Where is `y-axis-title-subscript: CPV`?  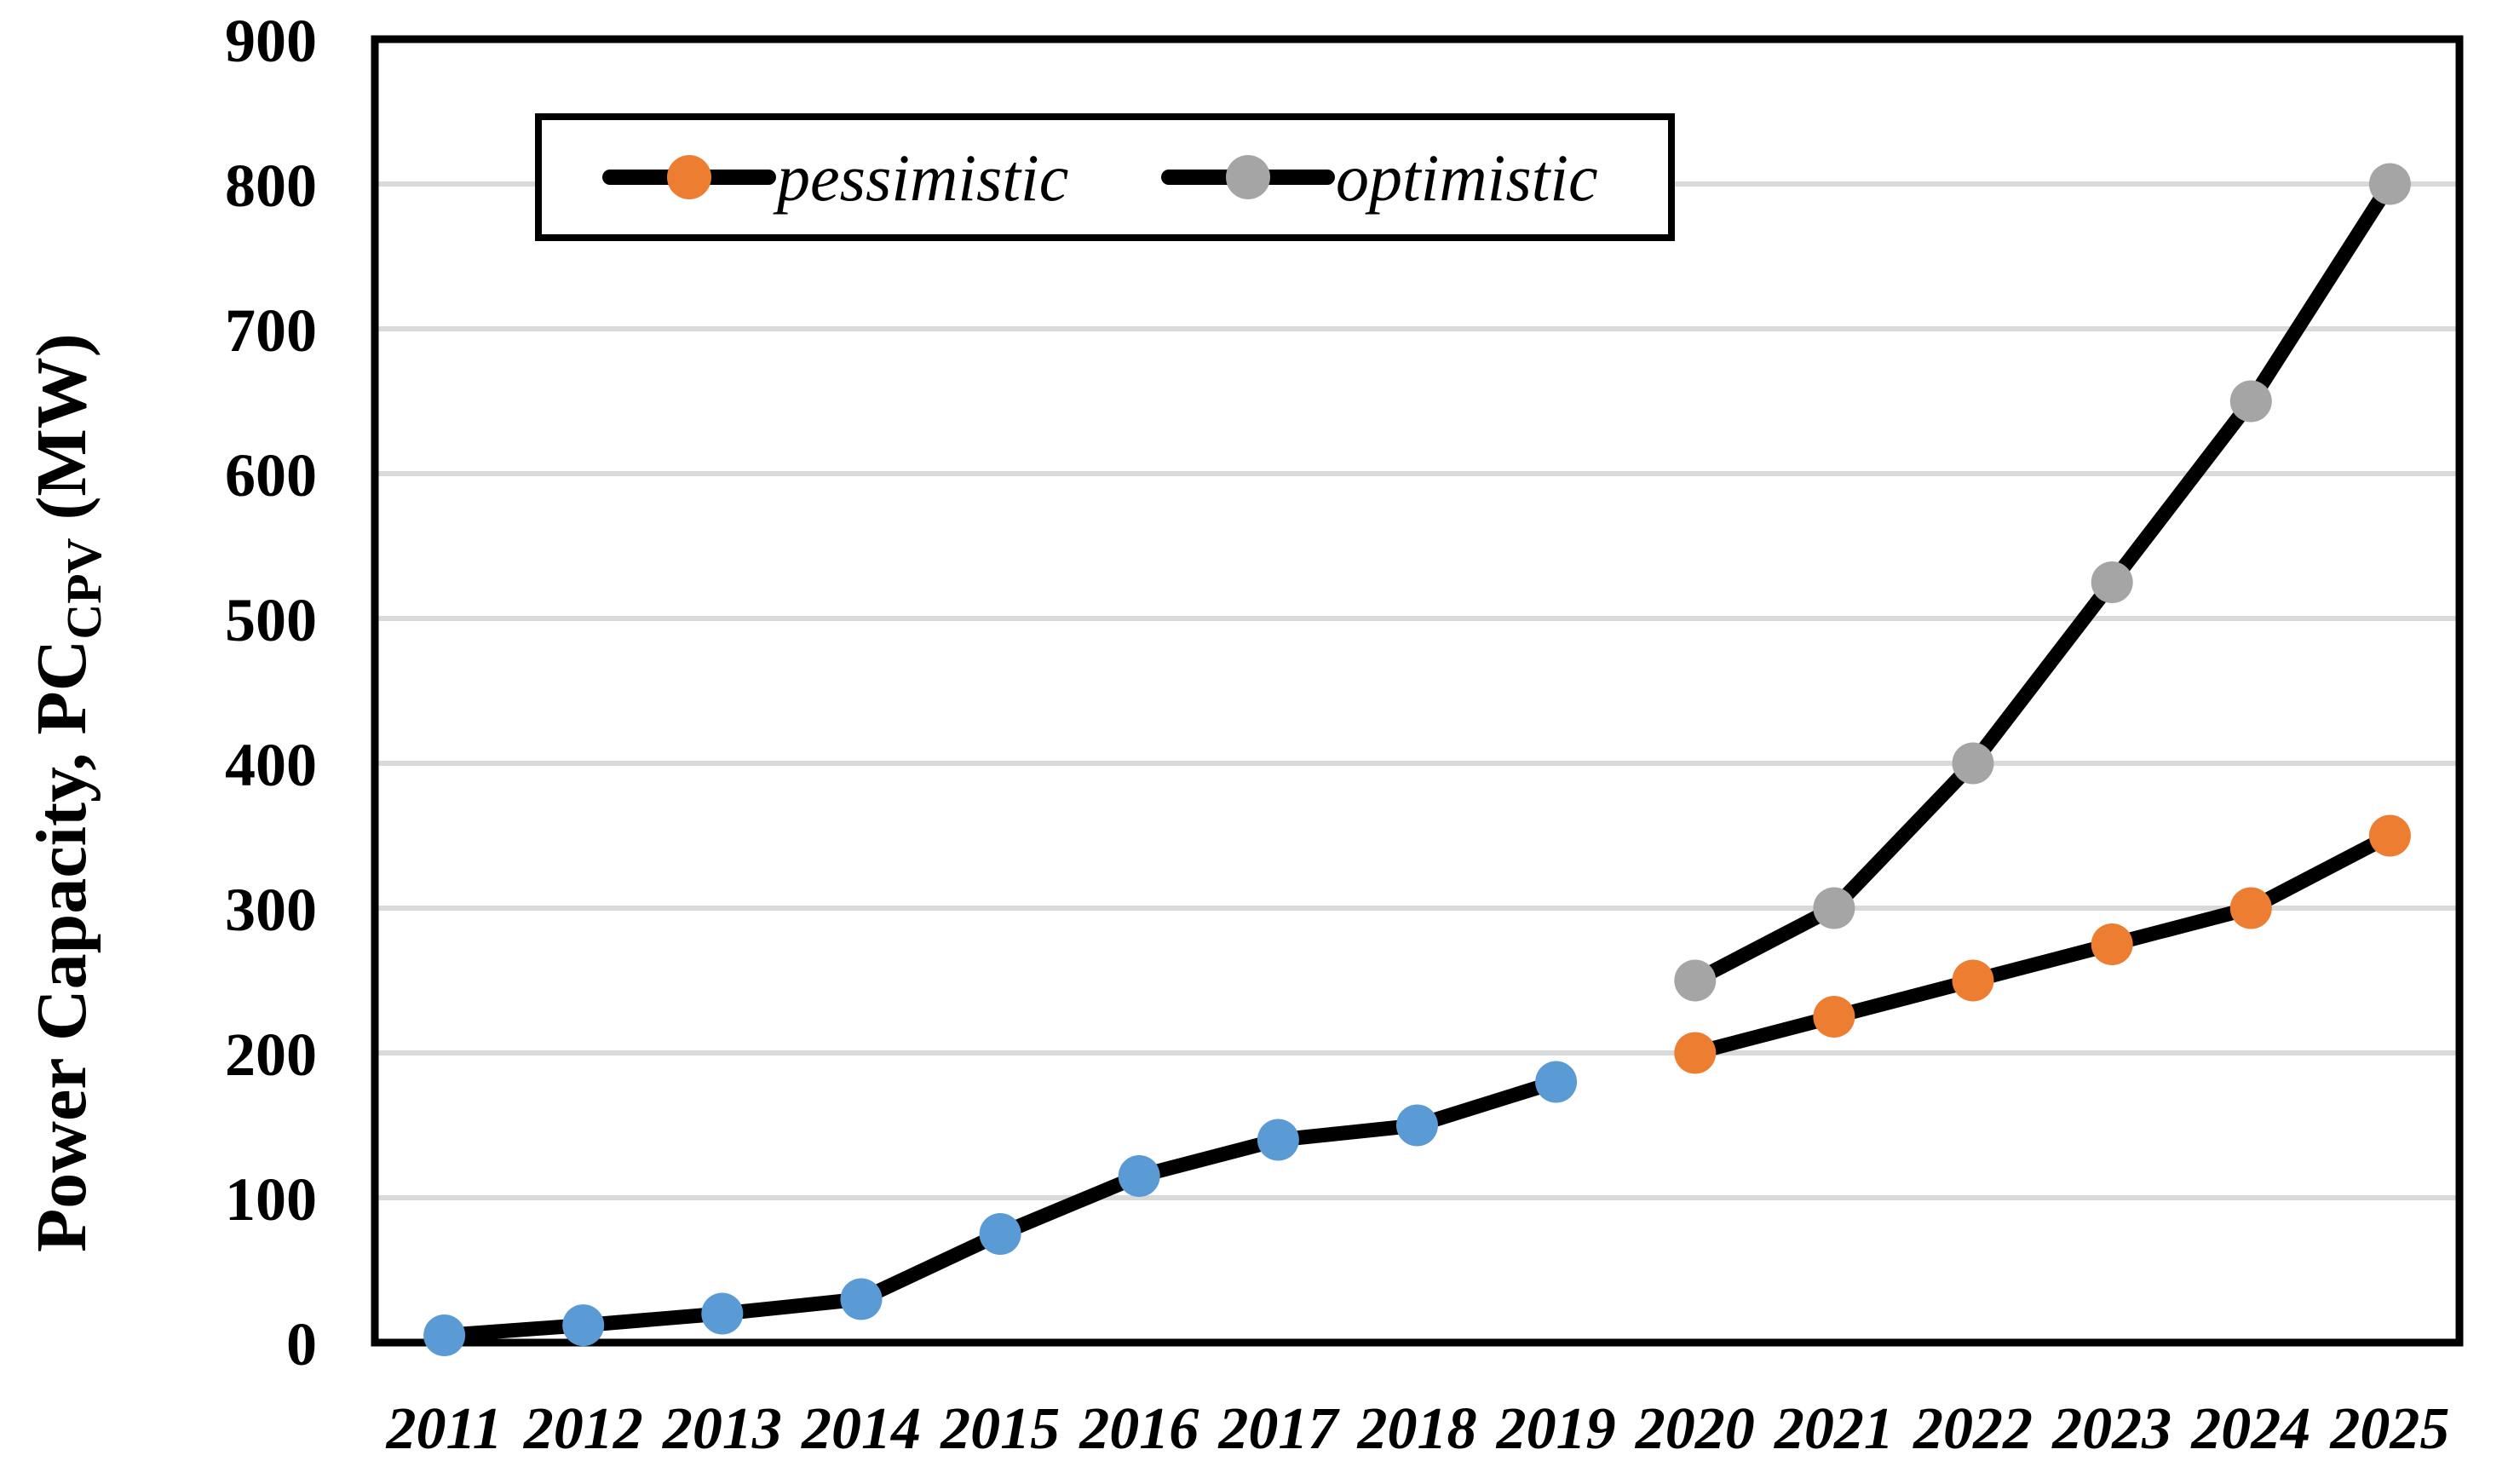 y-axis-title-subscript: CPV is located at coordinates (84, 588).